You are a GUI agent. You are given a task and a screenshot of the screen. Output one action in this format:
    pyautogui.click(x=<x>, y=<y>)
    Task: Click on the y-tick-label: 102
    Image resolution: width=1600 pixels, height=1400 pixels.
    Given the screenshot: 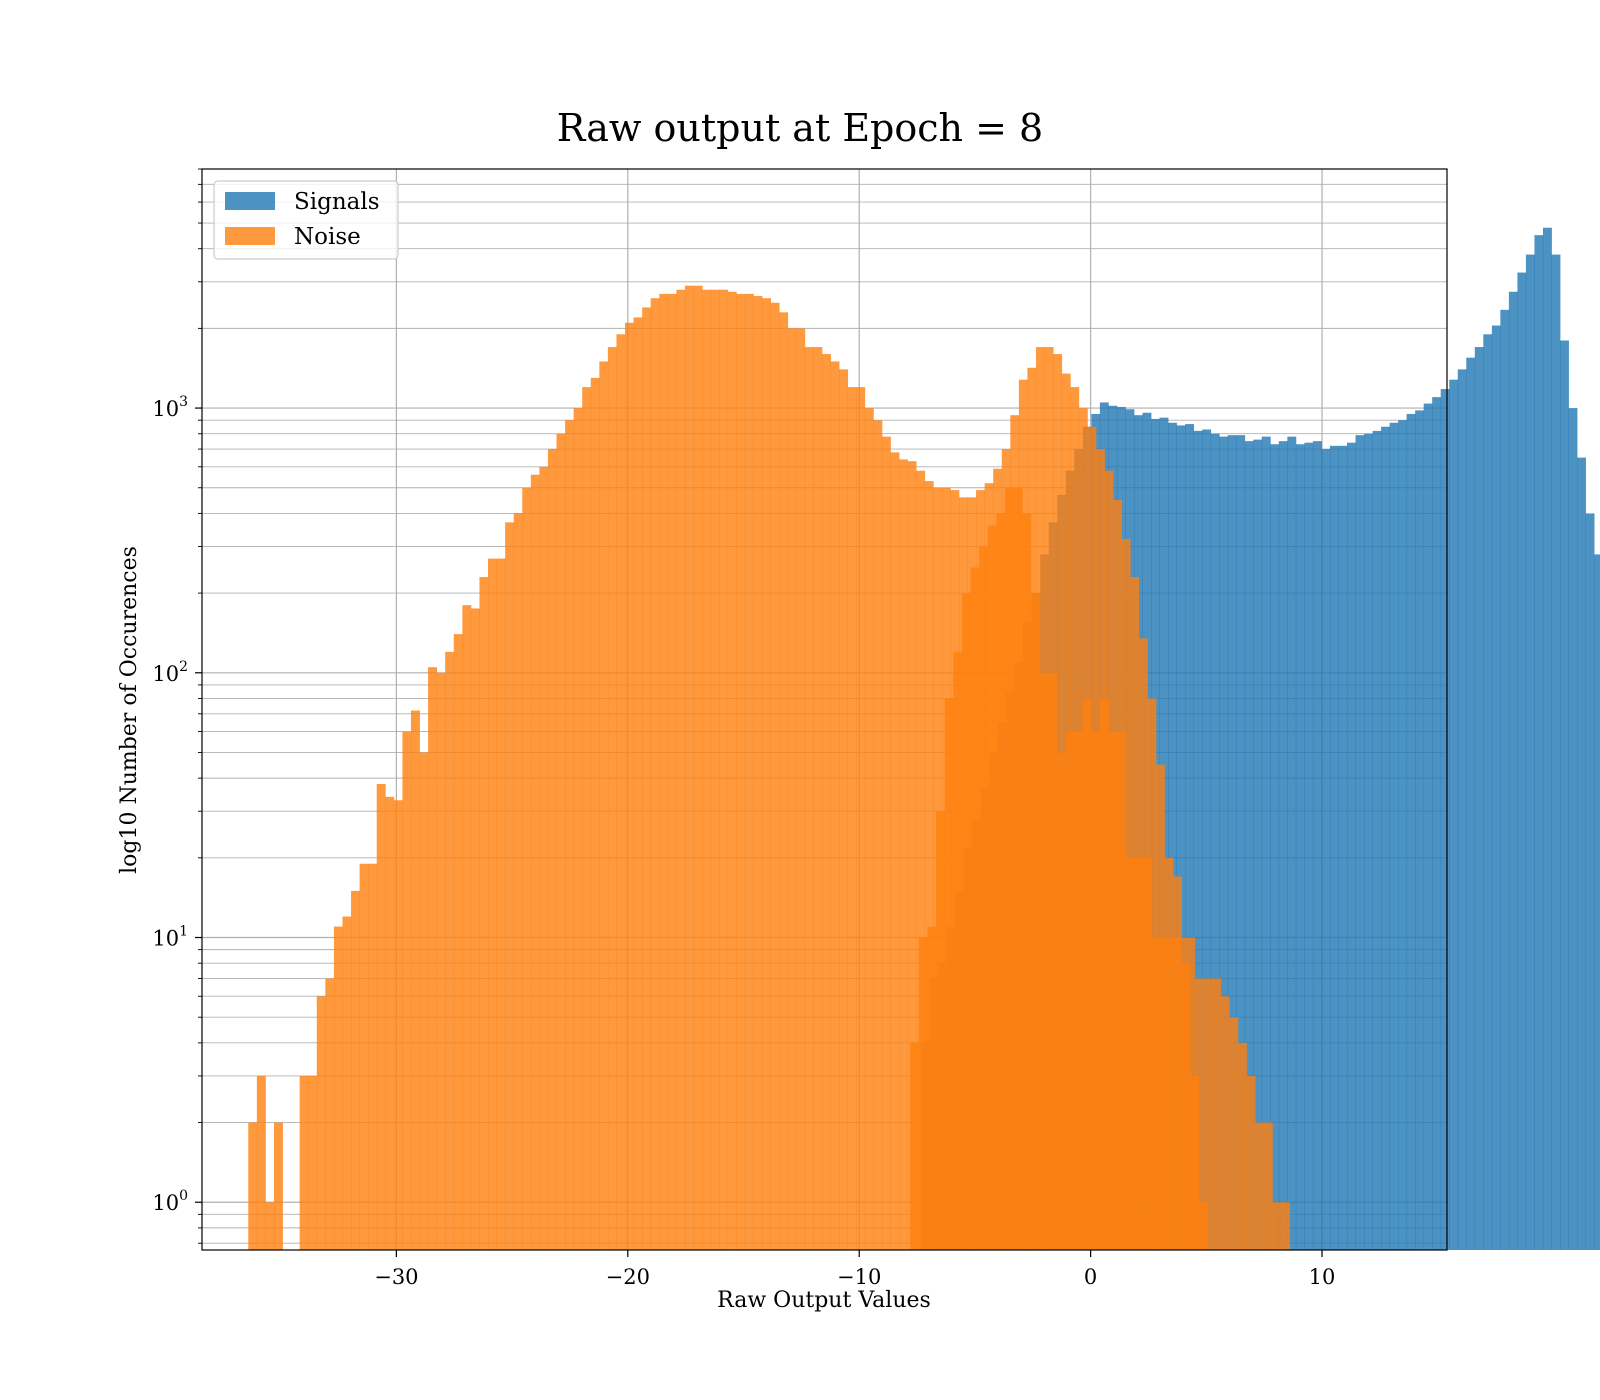 What is the action you would take?
    pyautogui.click(x=170, y=672)
    